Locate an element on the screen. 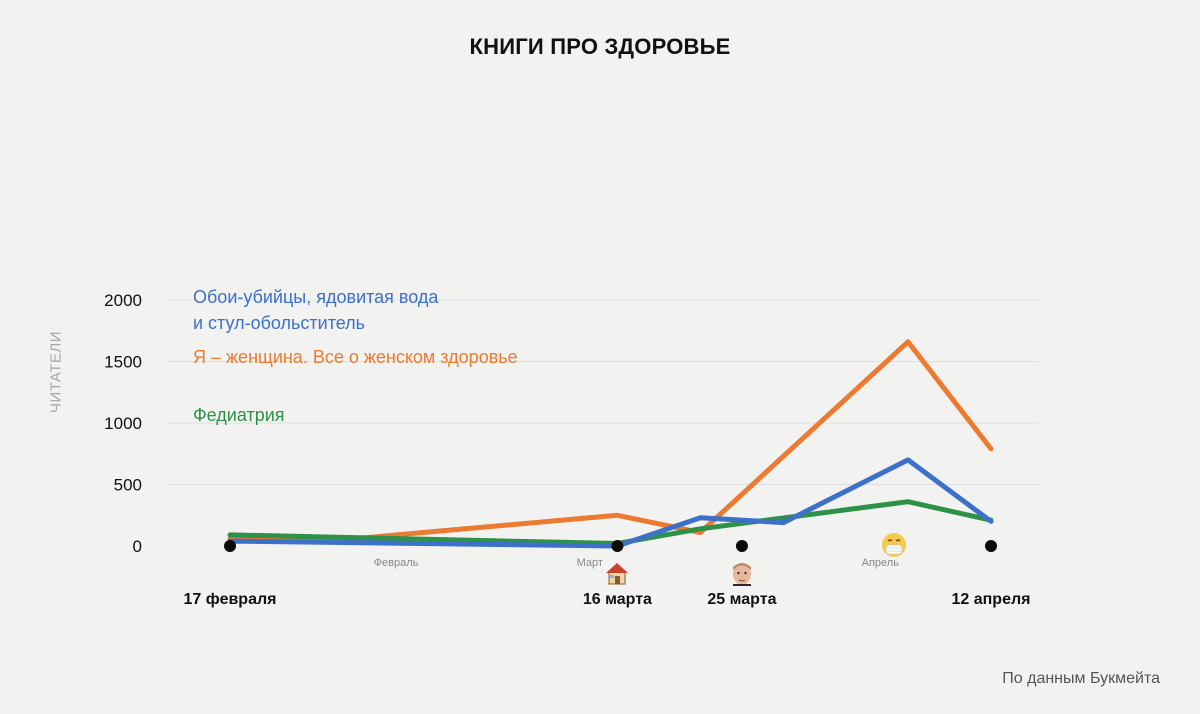 This screenshot has width=1200, height=714. chart-title: КНИГИ ПРО ЗДОРОВЬЕ is located at coordinates (600, 46).